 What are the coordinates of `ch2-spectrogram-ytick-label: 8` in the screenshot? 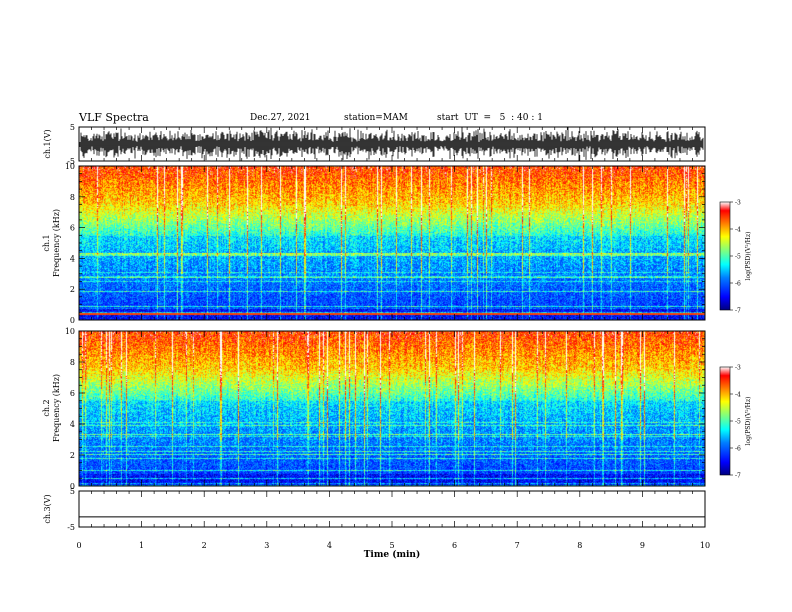 It's located at (72, 362).